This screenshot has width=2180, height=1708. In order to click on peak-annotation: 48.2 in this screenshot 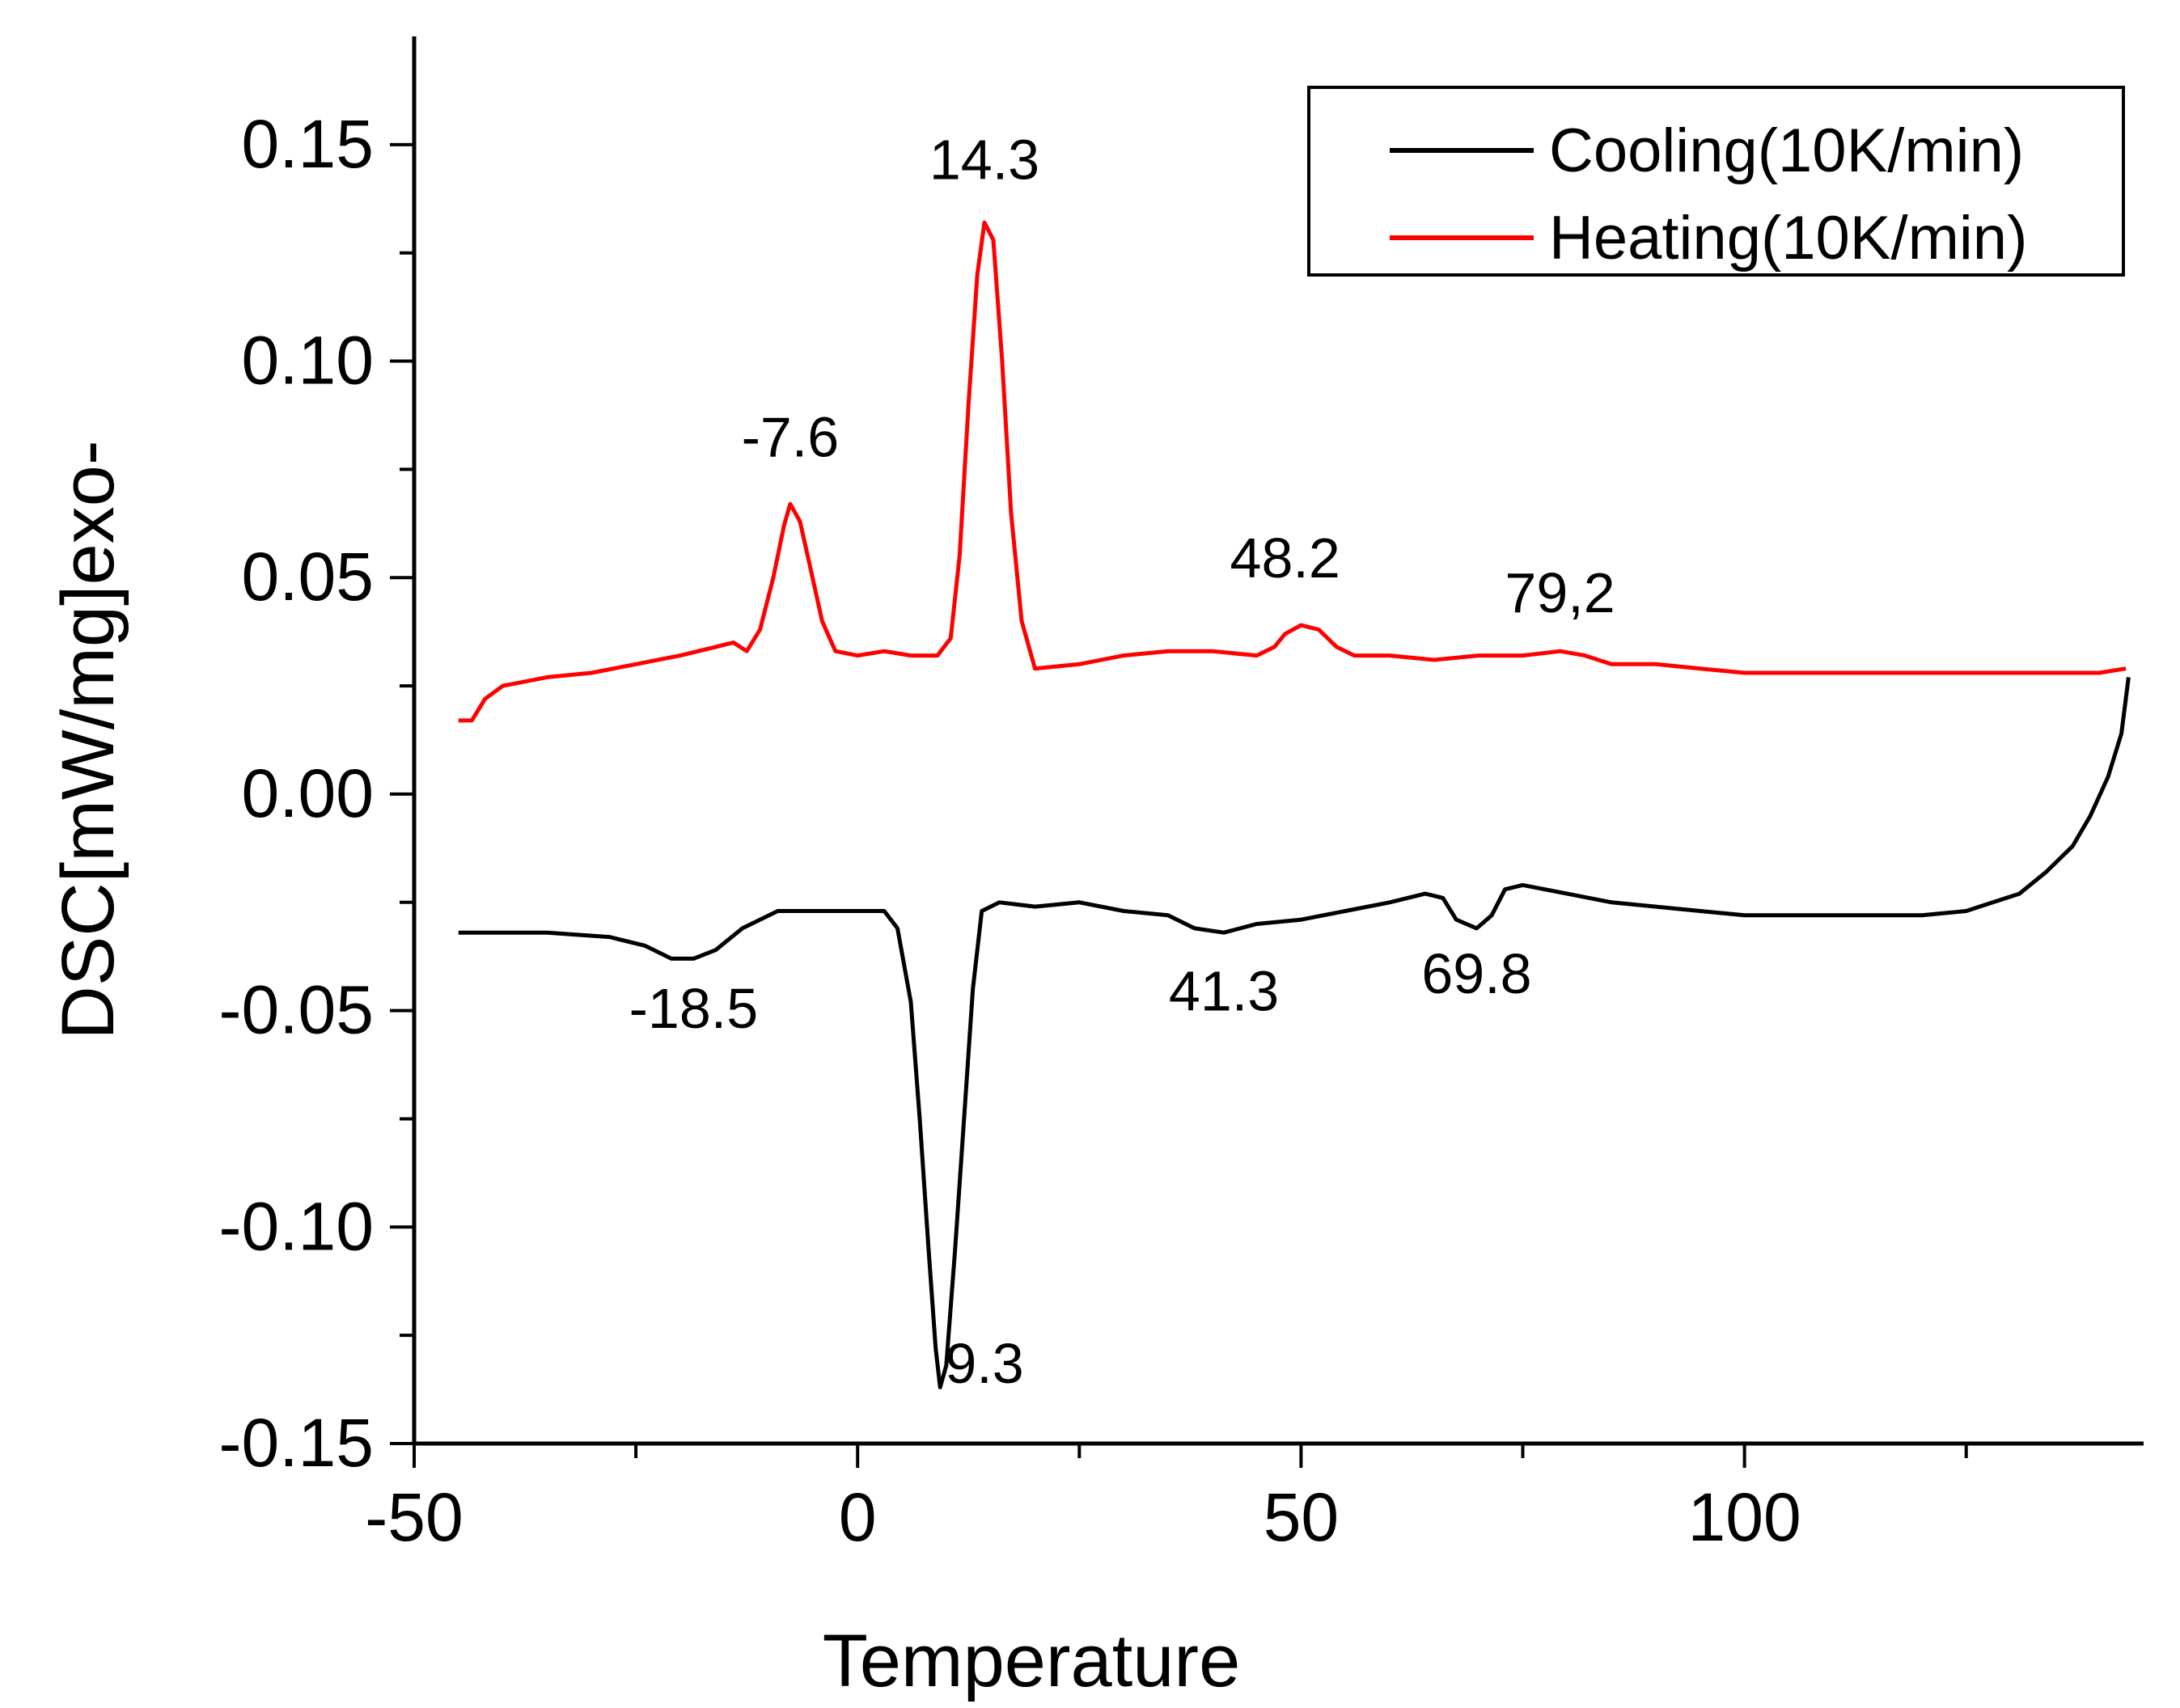, I will do `click(1285, 558)`.